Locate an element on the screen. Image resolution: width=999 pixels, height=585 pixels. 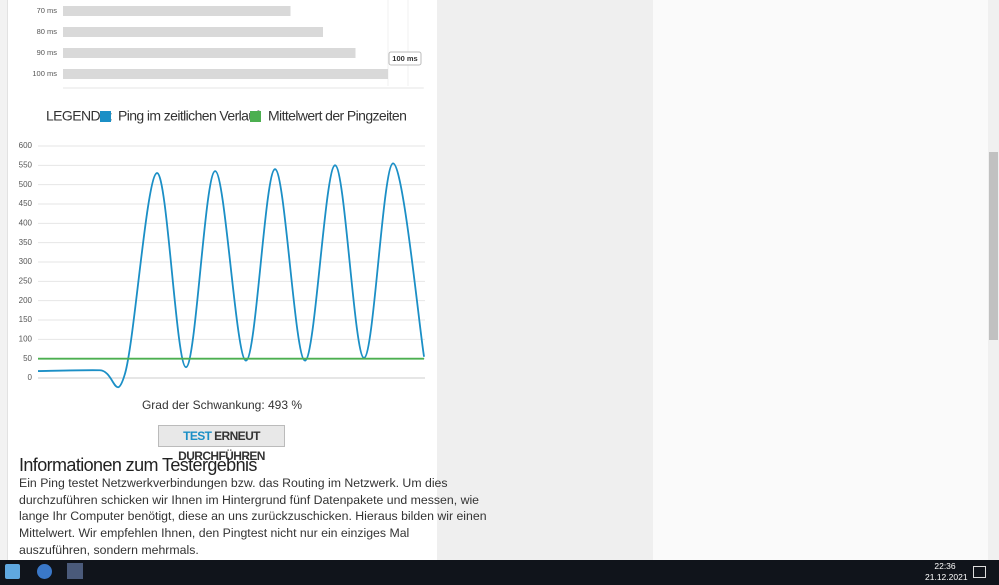
scroll-thumb is located at coordinates (993, 246).